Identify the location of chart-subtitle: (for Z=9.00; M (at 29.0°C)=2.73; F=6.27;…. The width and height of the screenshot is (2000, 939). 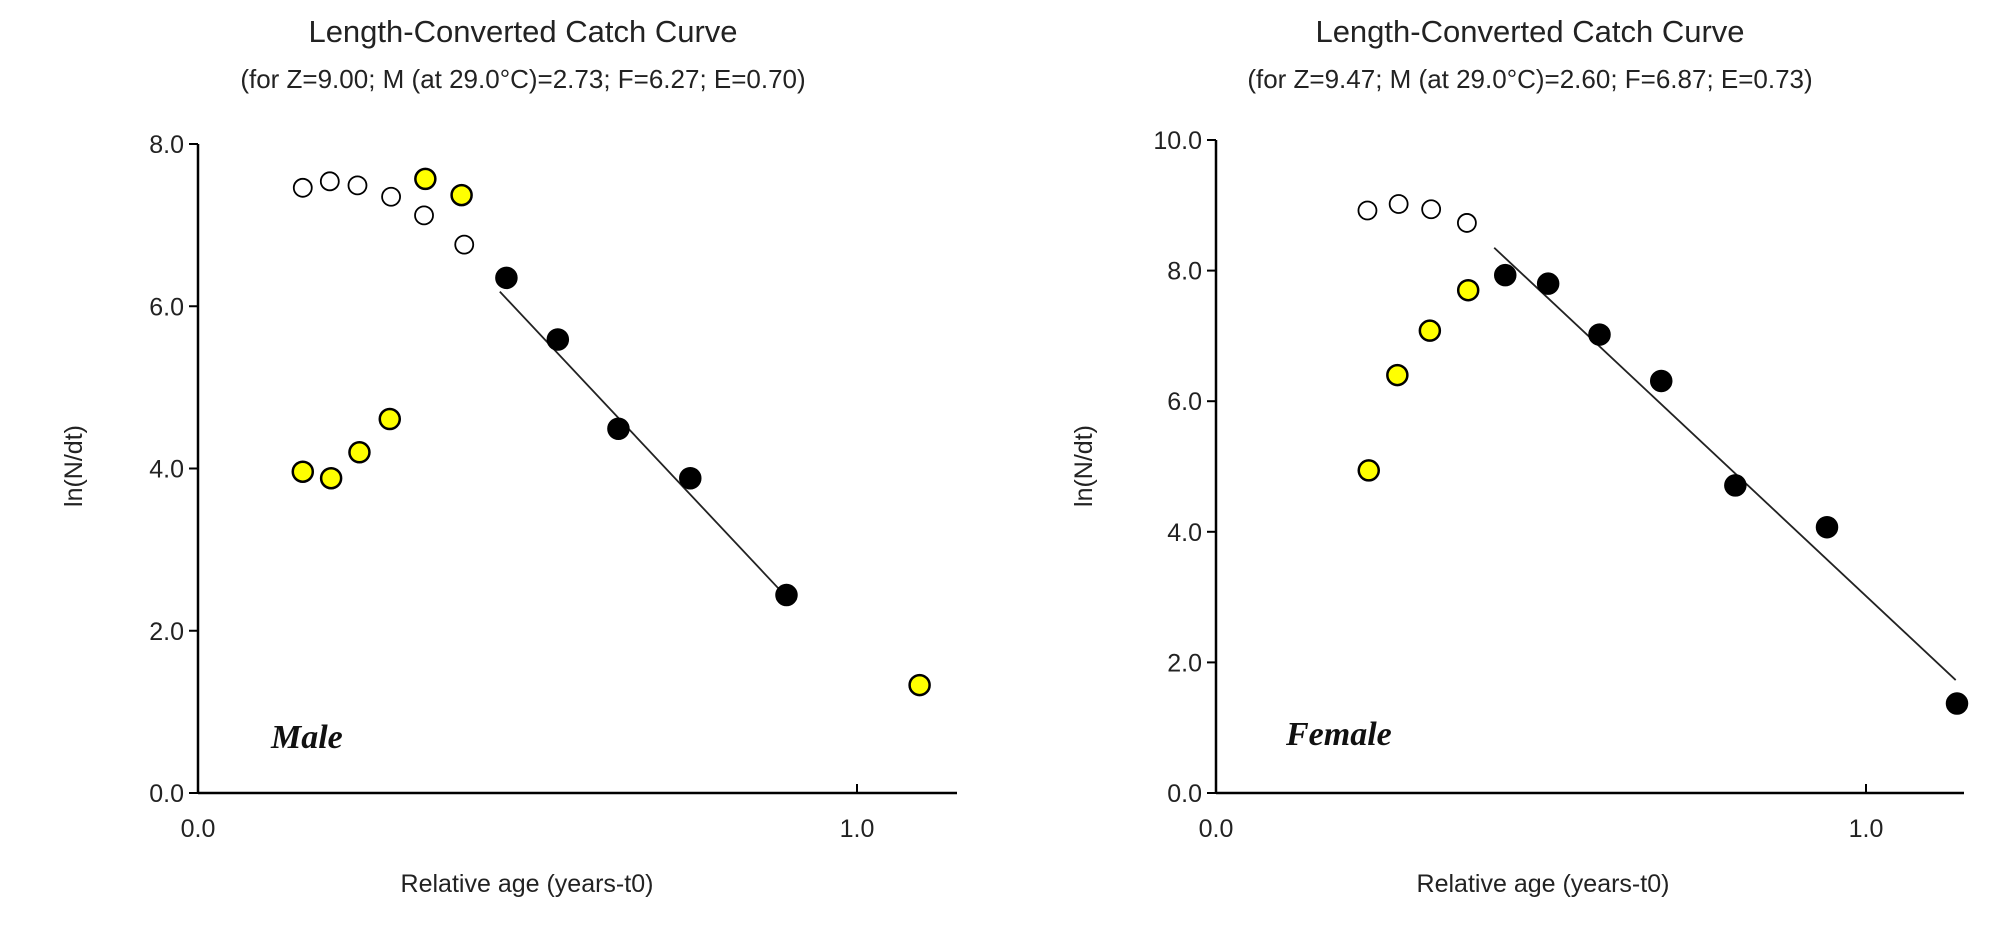
(522, 79).